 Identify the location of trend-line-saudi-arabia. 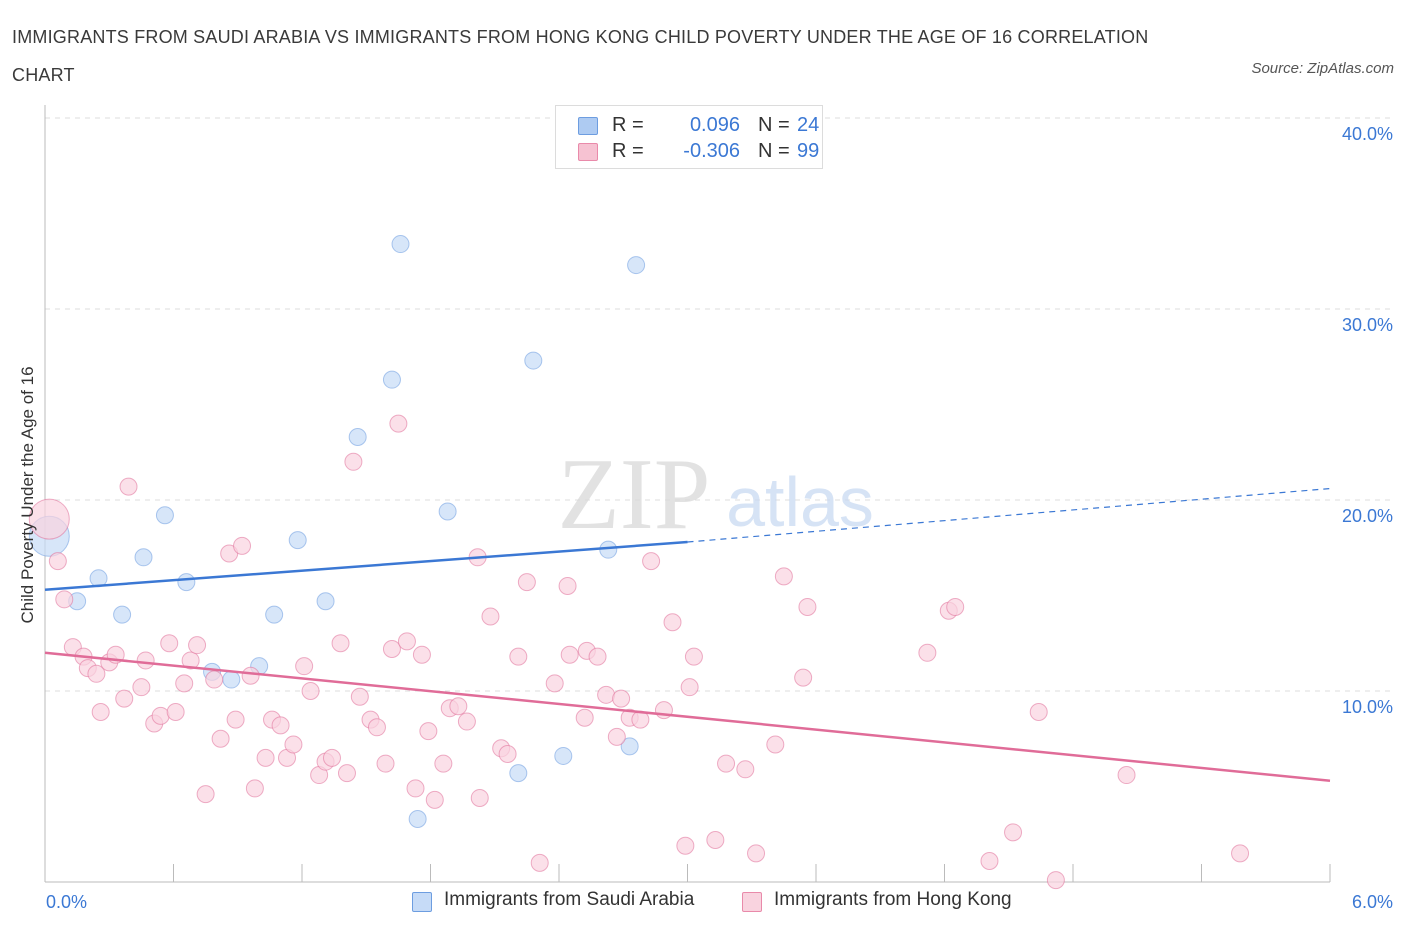
(366, 566).